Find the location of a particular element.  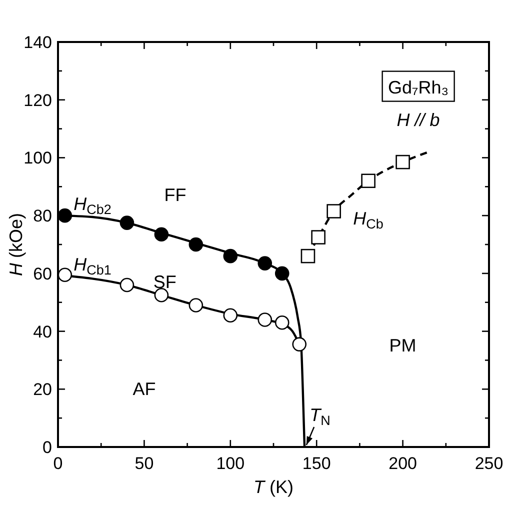

x-tick-label: 200 is located at coordinates (402, 463).